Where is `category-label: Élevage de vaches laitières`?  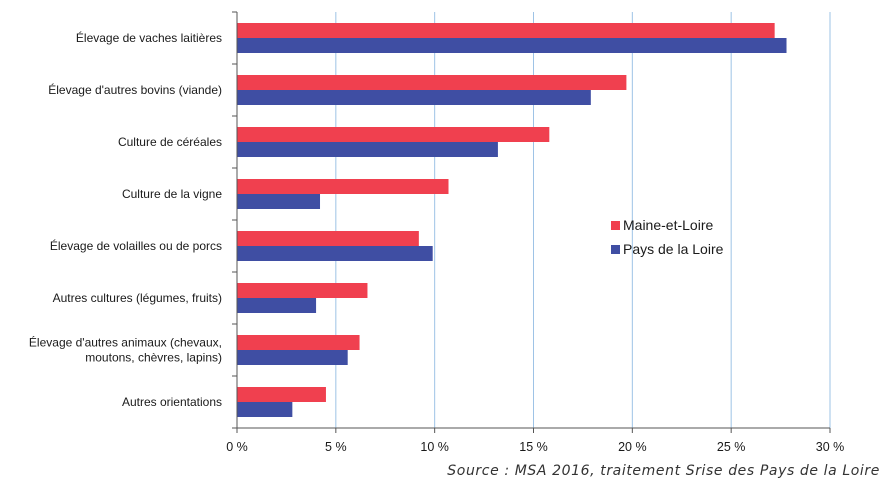 category-label: Élevage de vaches laitières is located at coordinates (149, 37).